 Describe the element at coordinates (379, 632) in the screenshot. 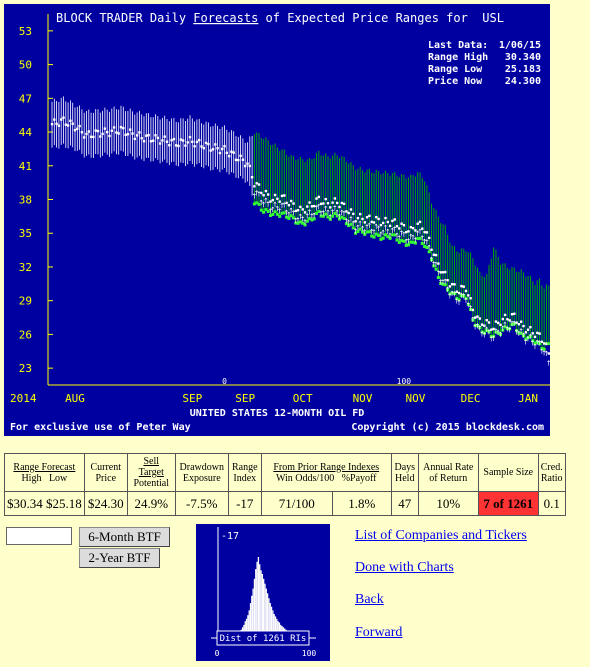

I see `forward-link: Forward` at that location.